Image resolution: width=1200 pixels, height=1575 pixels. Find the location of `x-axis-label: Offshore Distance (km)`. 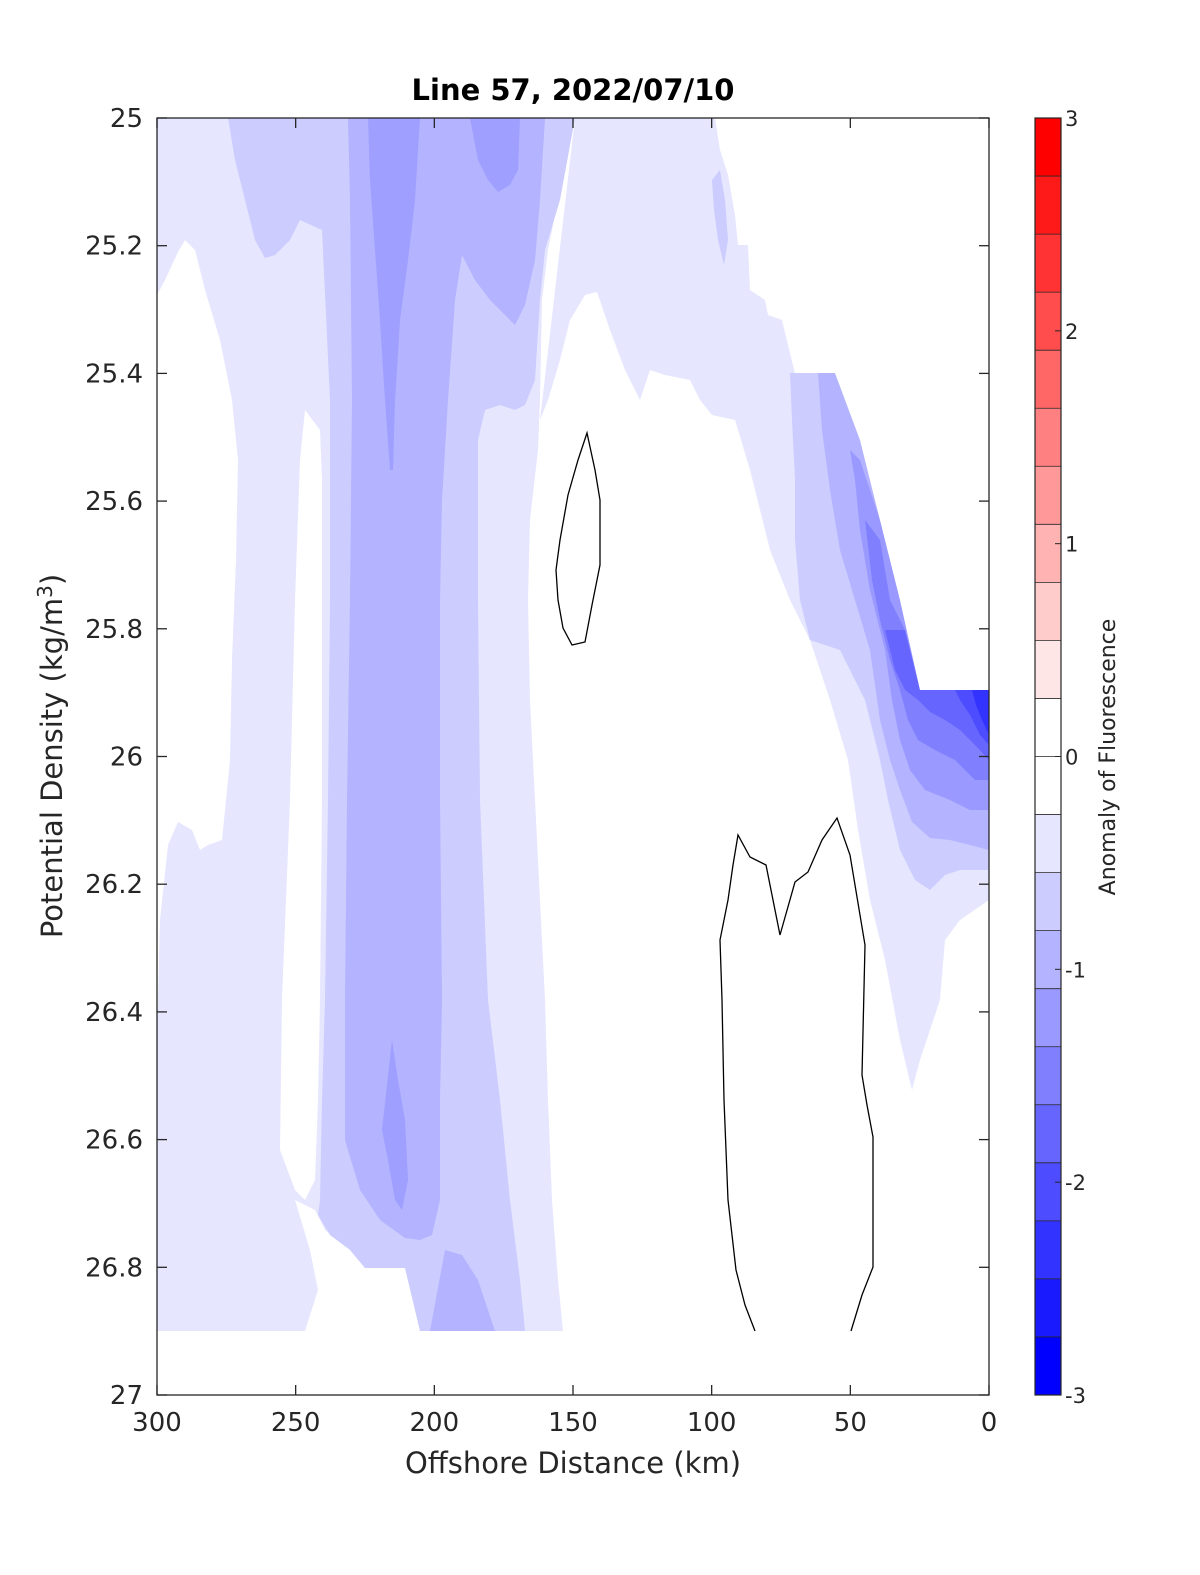

x-axis-label: Offshore Distance (km) is located at coordinates (573, 1463).